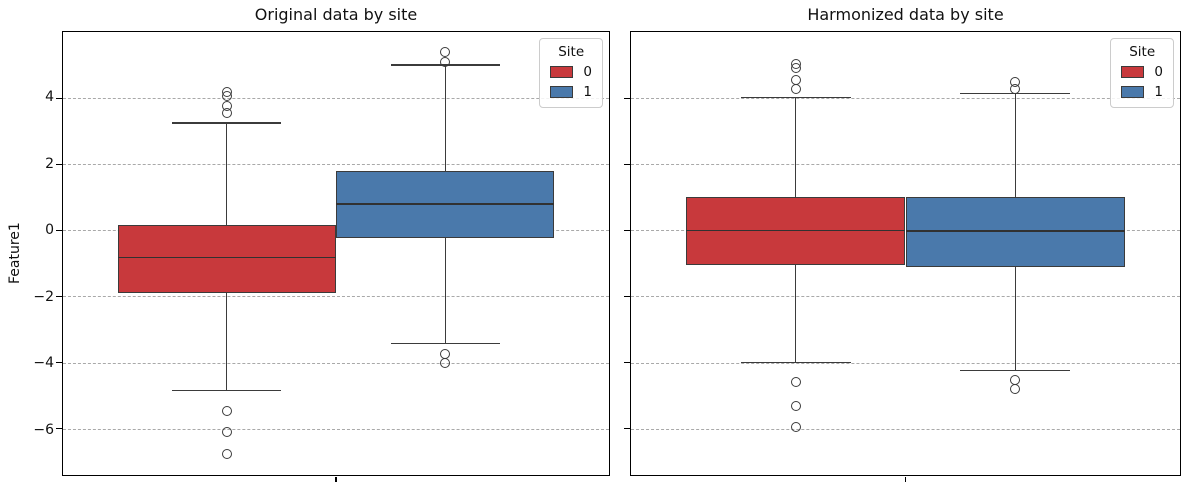  Describe the element at coordinates (49, 230) in the screenshot. I see `y-tick-label: 0` at that location.